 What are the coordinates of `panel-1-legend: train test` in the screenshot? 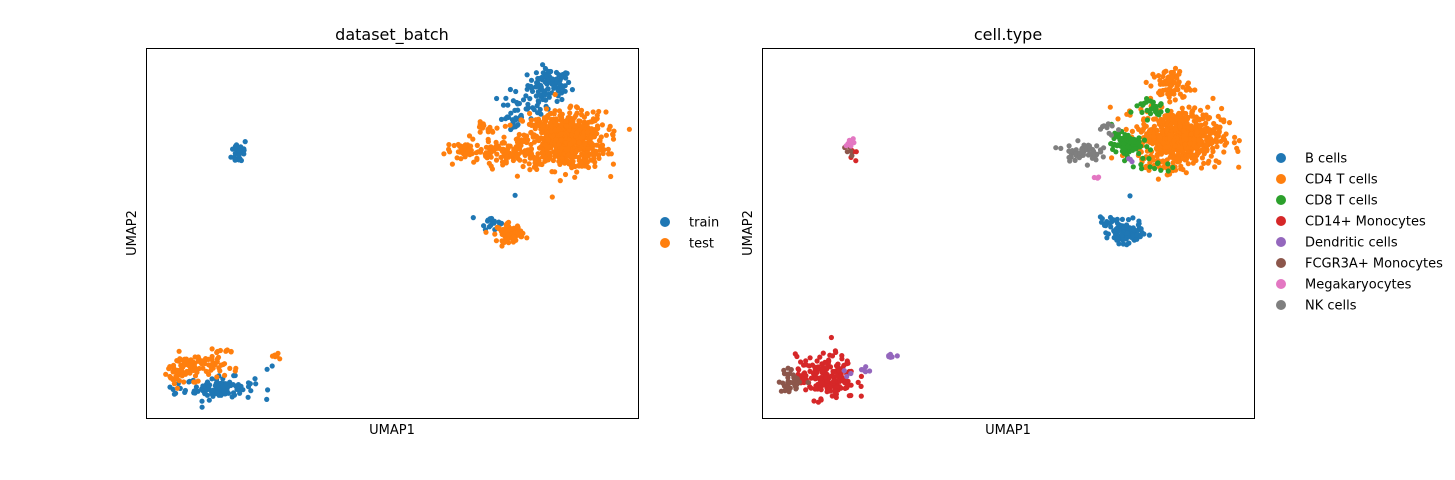 It's located at (689, 234).